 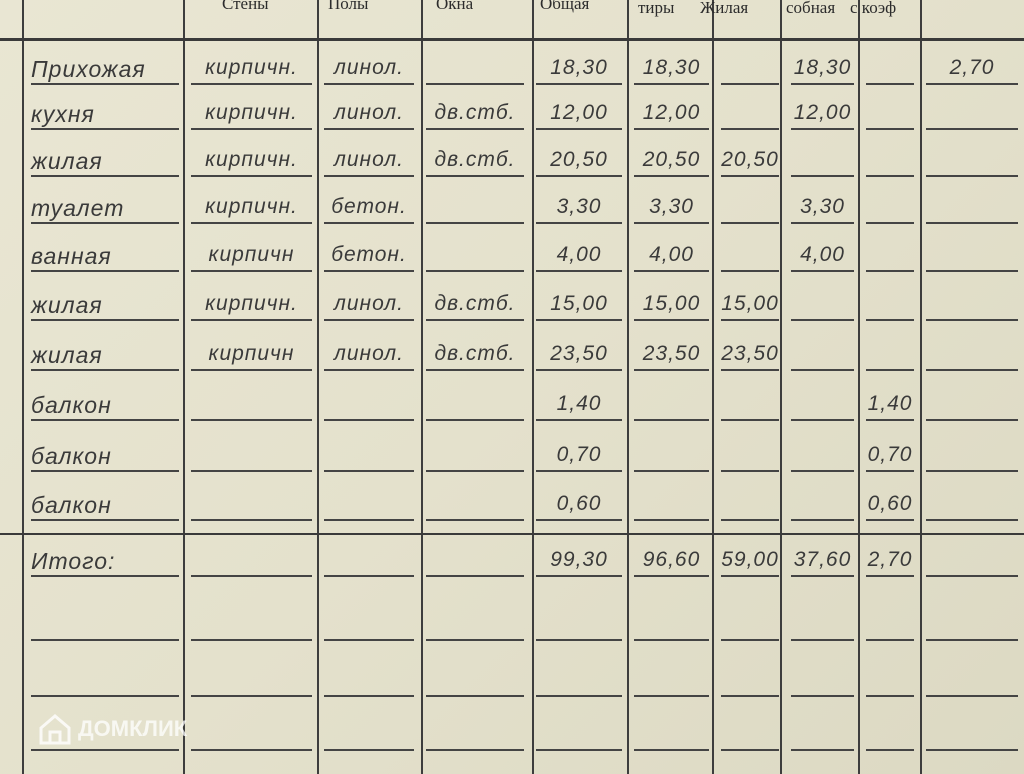 What do you see at coordinates (890, 559) in the screenshot?
I see `total-row-cell: 2,70` at bounding box center [890, 559].